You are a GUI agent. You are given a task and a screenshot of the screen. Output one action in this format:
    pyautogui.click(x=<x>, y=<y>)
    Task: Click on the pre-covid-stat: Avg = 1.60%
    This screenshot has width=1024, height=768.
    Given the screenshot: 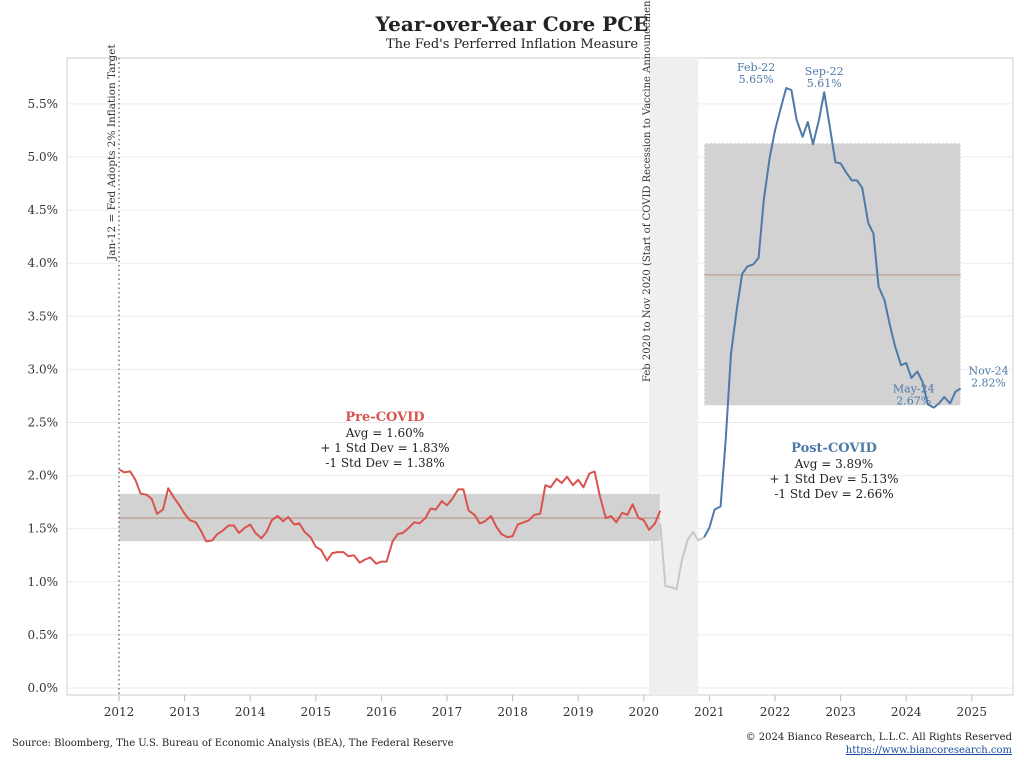 What is the action you would take?
    pyautogui.click(x=384, y=433)
    